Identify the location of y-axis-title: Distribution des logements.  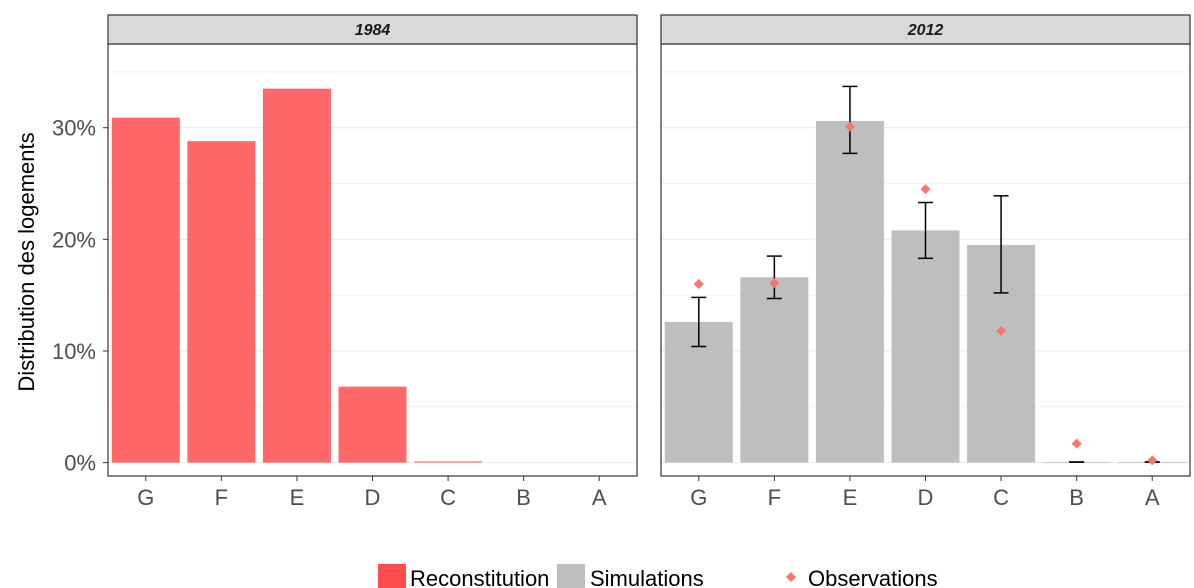
(26, 261).